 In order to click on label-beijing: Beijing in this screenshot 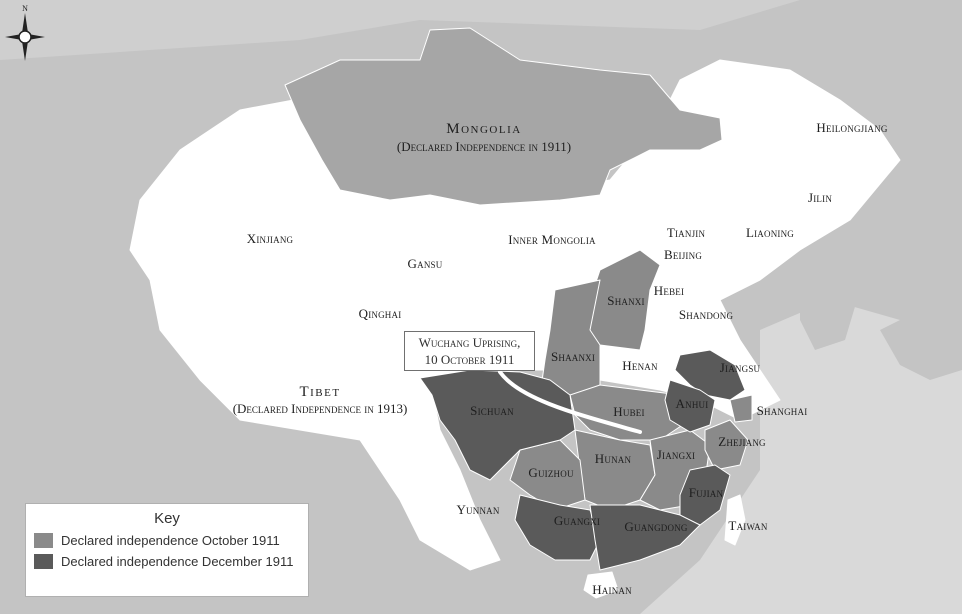, I will do `click(683, 254)`.